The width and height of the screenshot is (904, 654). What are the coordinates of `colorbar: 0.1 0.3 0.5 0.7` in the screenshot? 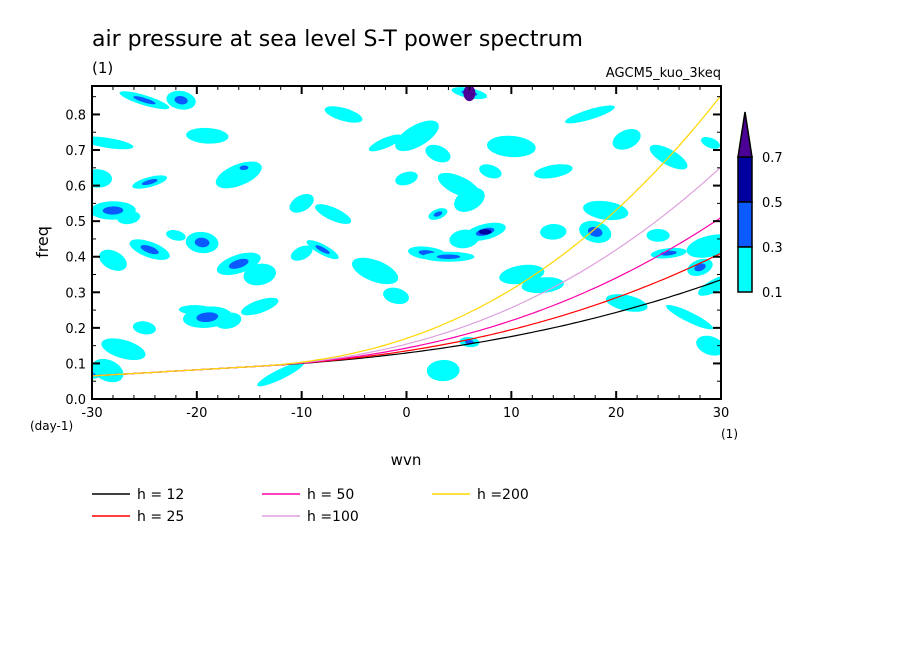 It's located at (760, 206).